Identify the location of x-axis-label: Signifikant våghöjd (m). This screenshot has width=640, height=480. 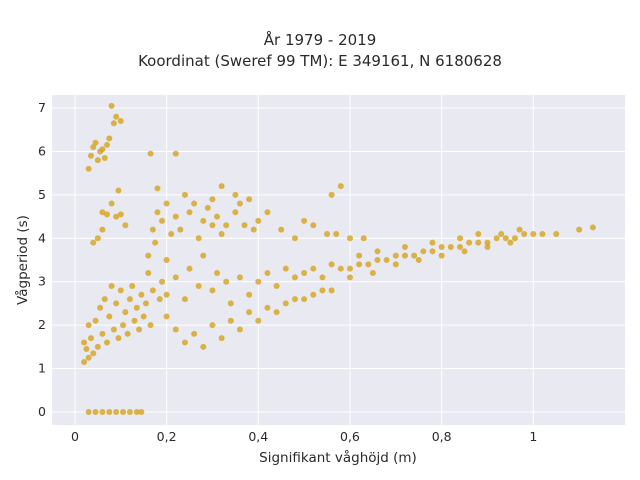
(338, 457).